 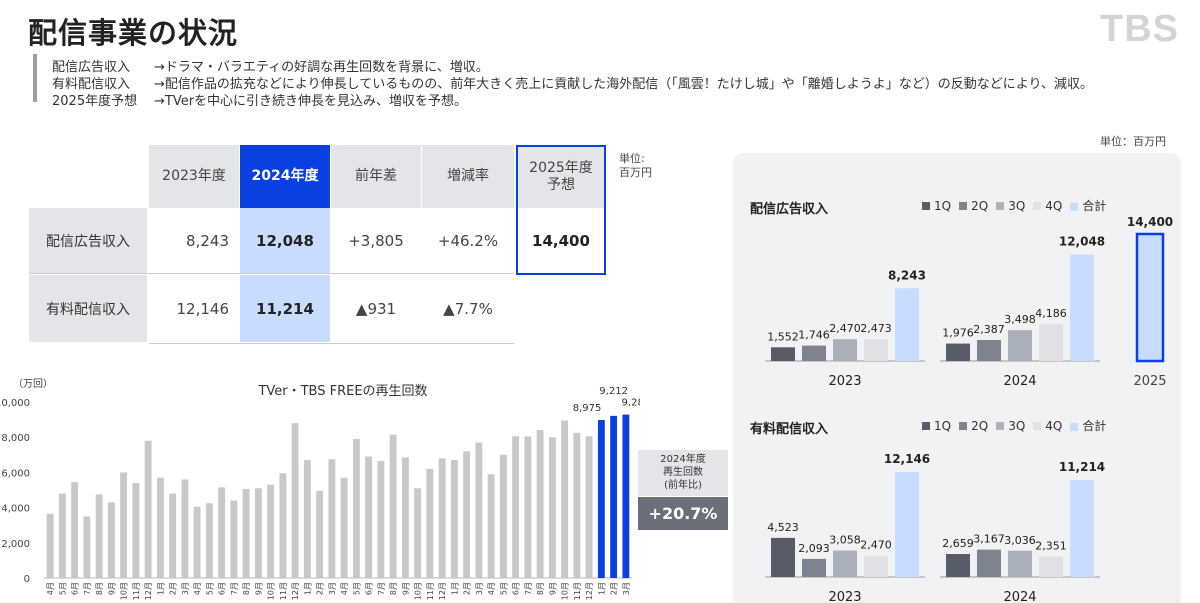 I want to click on summary-label: 配信広告収入, so click(x=91, y=67).